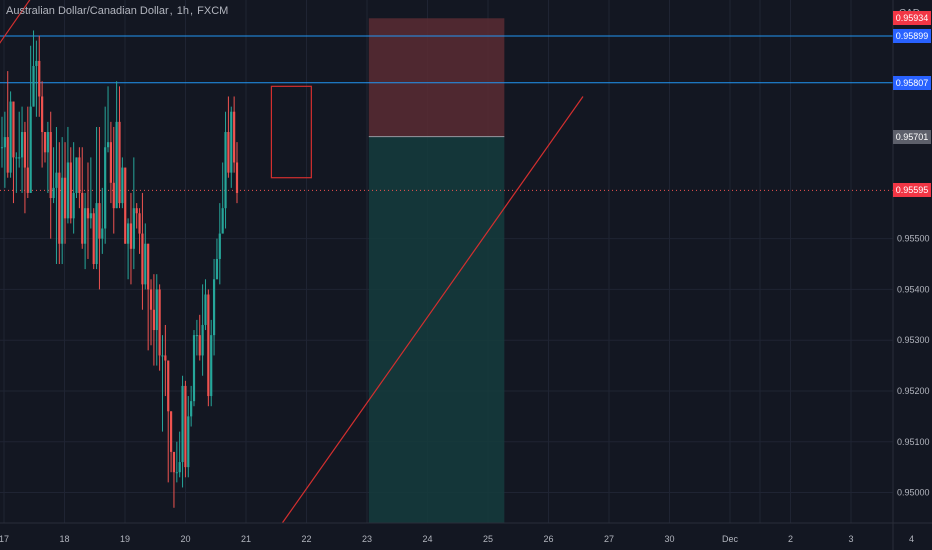 Image resolution: width=932 pixels, height=550 pixels. What do you see at coordinates (436, 77) in the screenshot?
I see `stop-loss-zone` at bounding box center [436, 77].